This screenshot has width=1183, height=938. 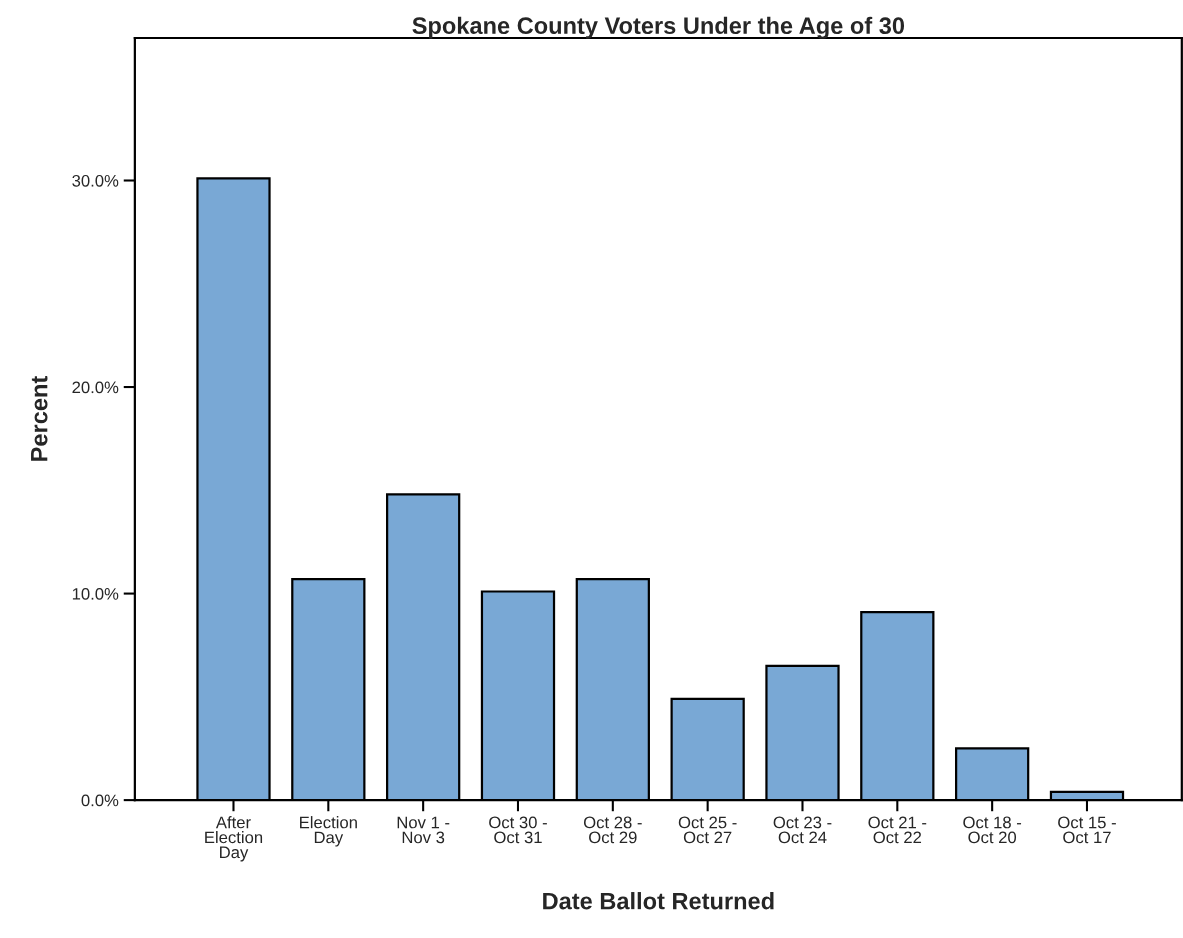 What do you see at coordinates (992, 830) in the screenshot?
I see `x-tick-label: Oct 18 - Oct 20` at bounding box center [992, 830].